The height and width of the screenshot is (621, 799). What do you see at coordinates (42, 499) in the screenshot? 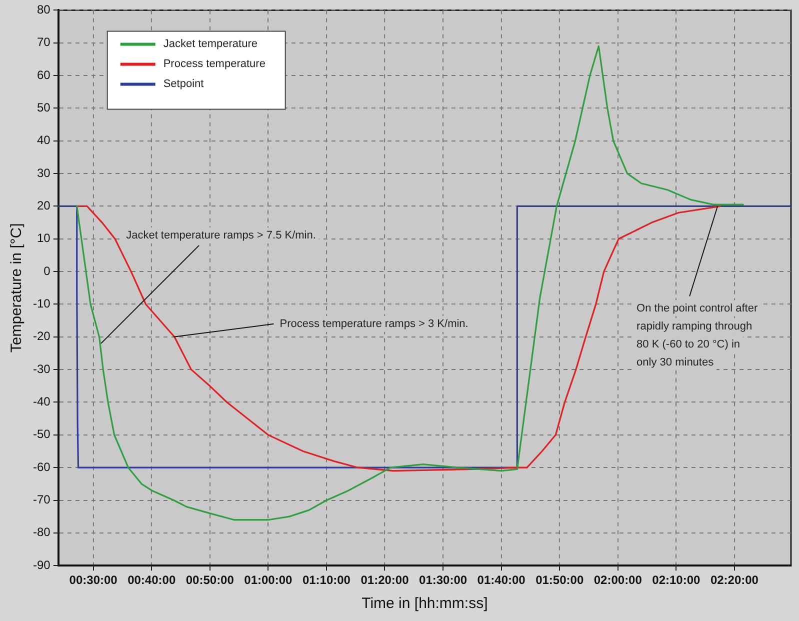
I see `y-tick-label: -70` at bounding box center [42, 499].